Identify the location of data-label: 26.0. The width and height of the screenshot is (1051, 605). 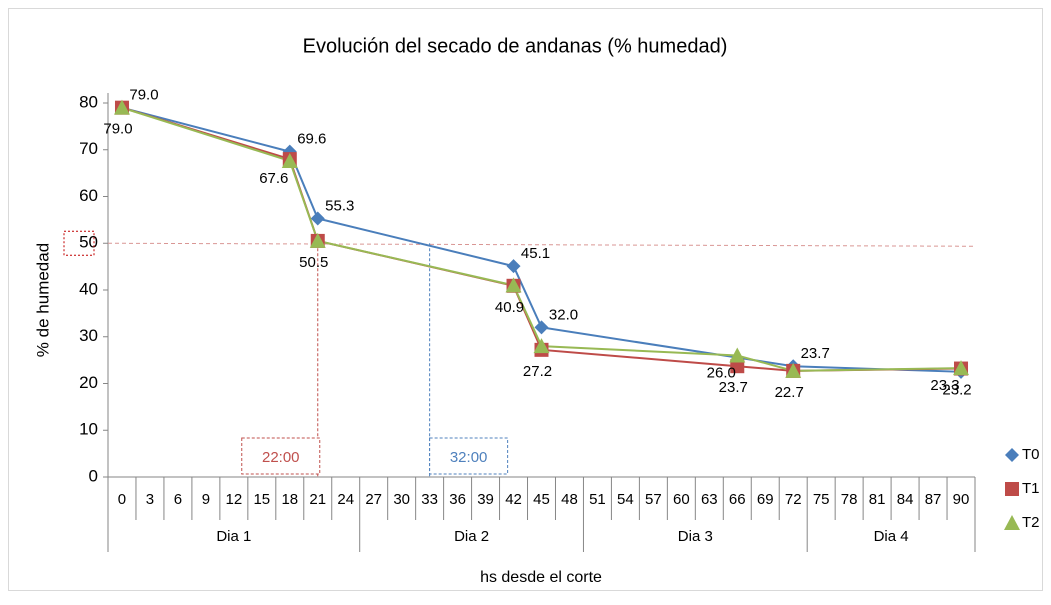
(721, 372).